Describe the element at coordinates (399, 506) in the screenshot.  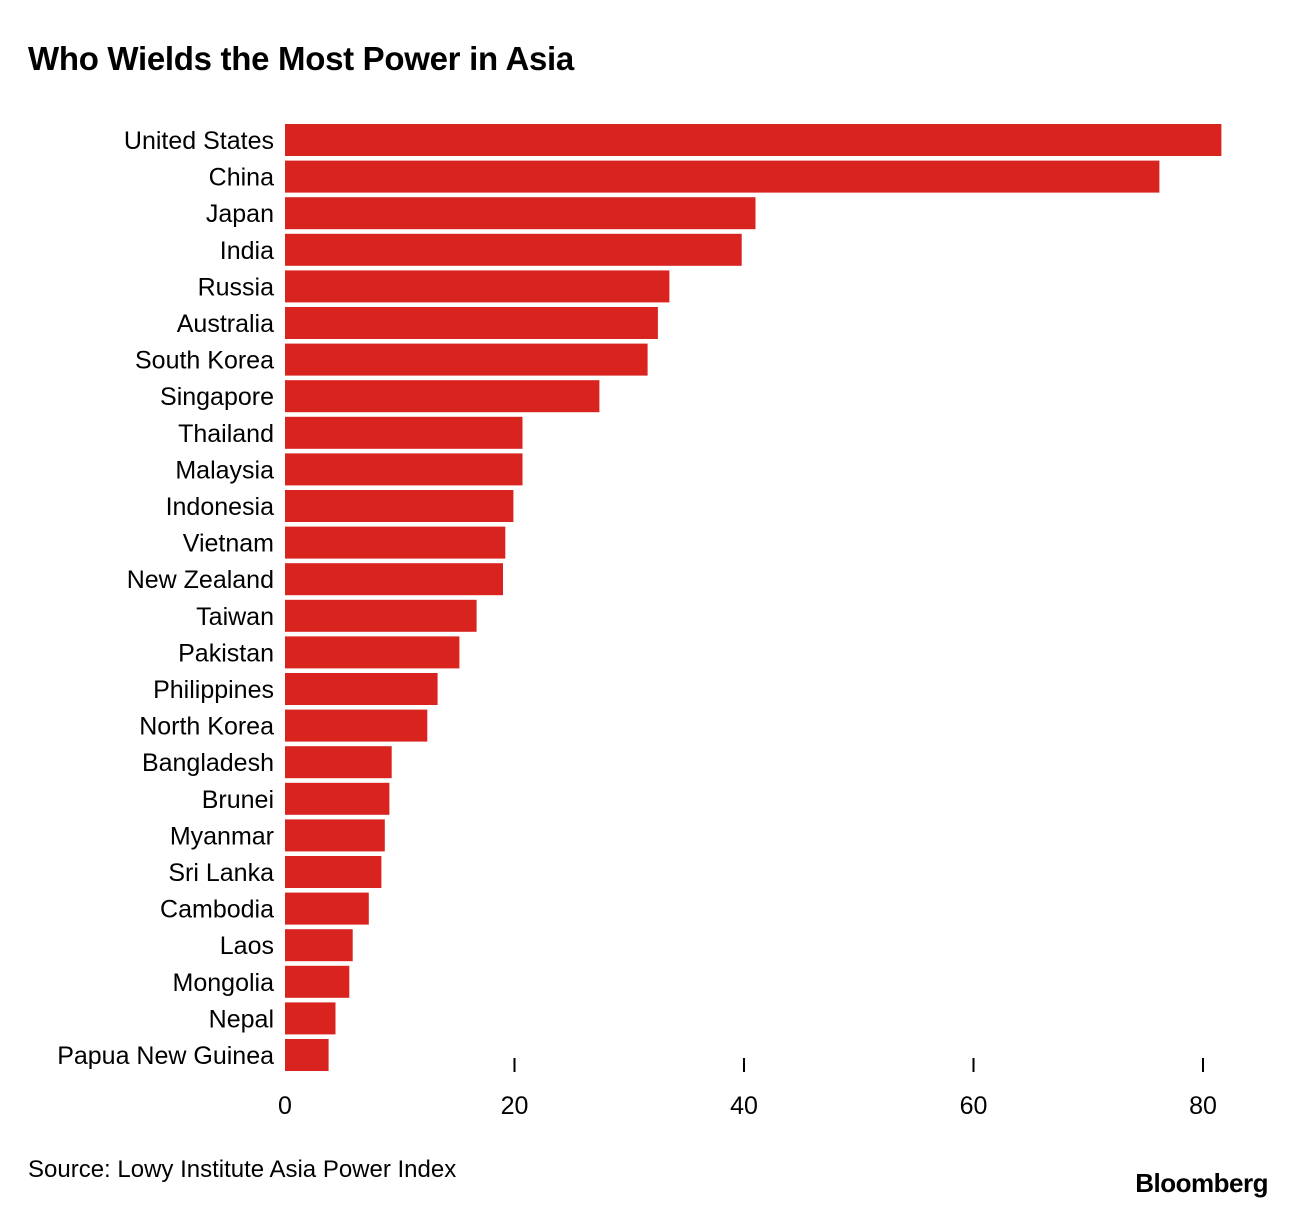
I see `bar-indonesia` at that location.